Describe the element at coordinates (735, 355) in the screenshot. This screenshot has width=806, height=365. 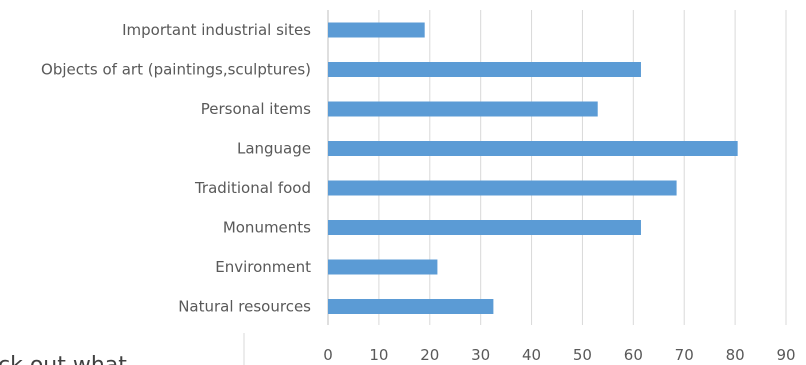
I see `x-tick-label: 80` at that location.